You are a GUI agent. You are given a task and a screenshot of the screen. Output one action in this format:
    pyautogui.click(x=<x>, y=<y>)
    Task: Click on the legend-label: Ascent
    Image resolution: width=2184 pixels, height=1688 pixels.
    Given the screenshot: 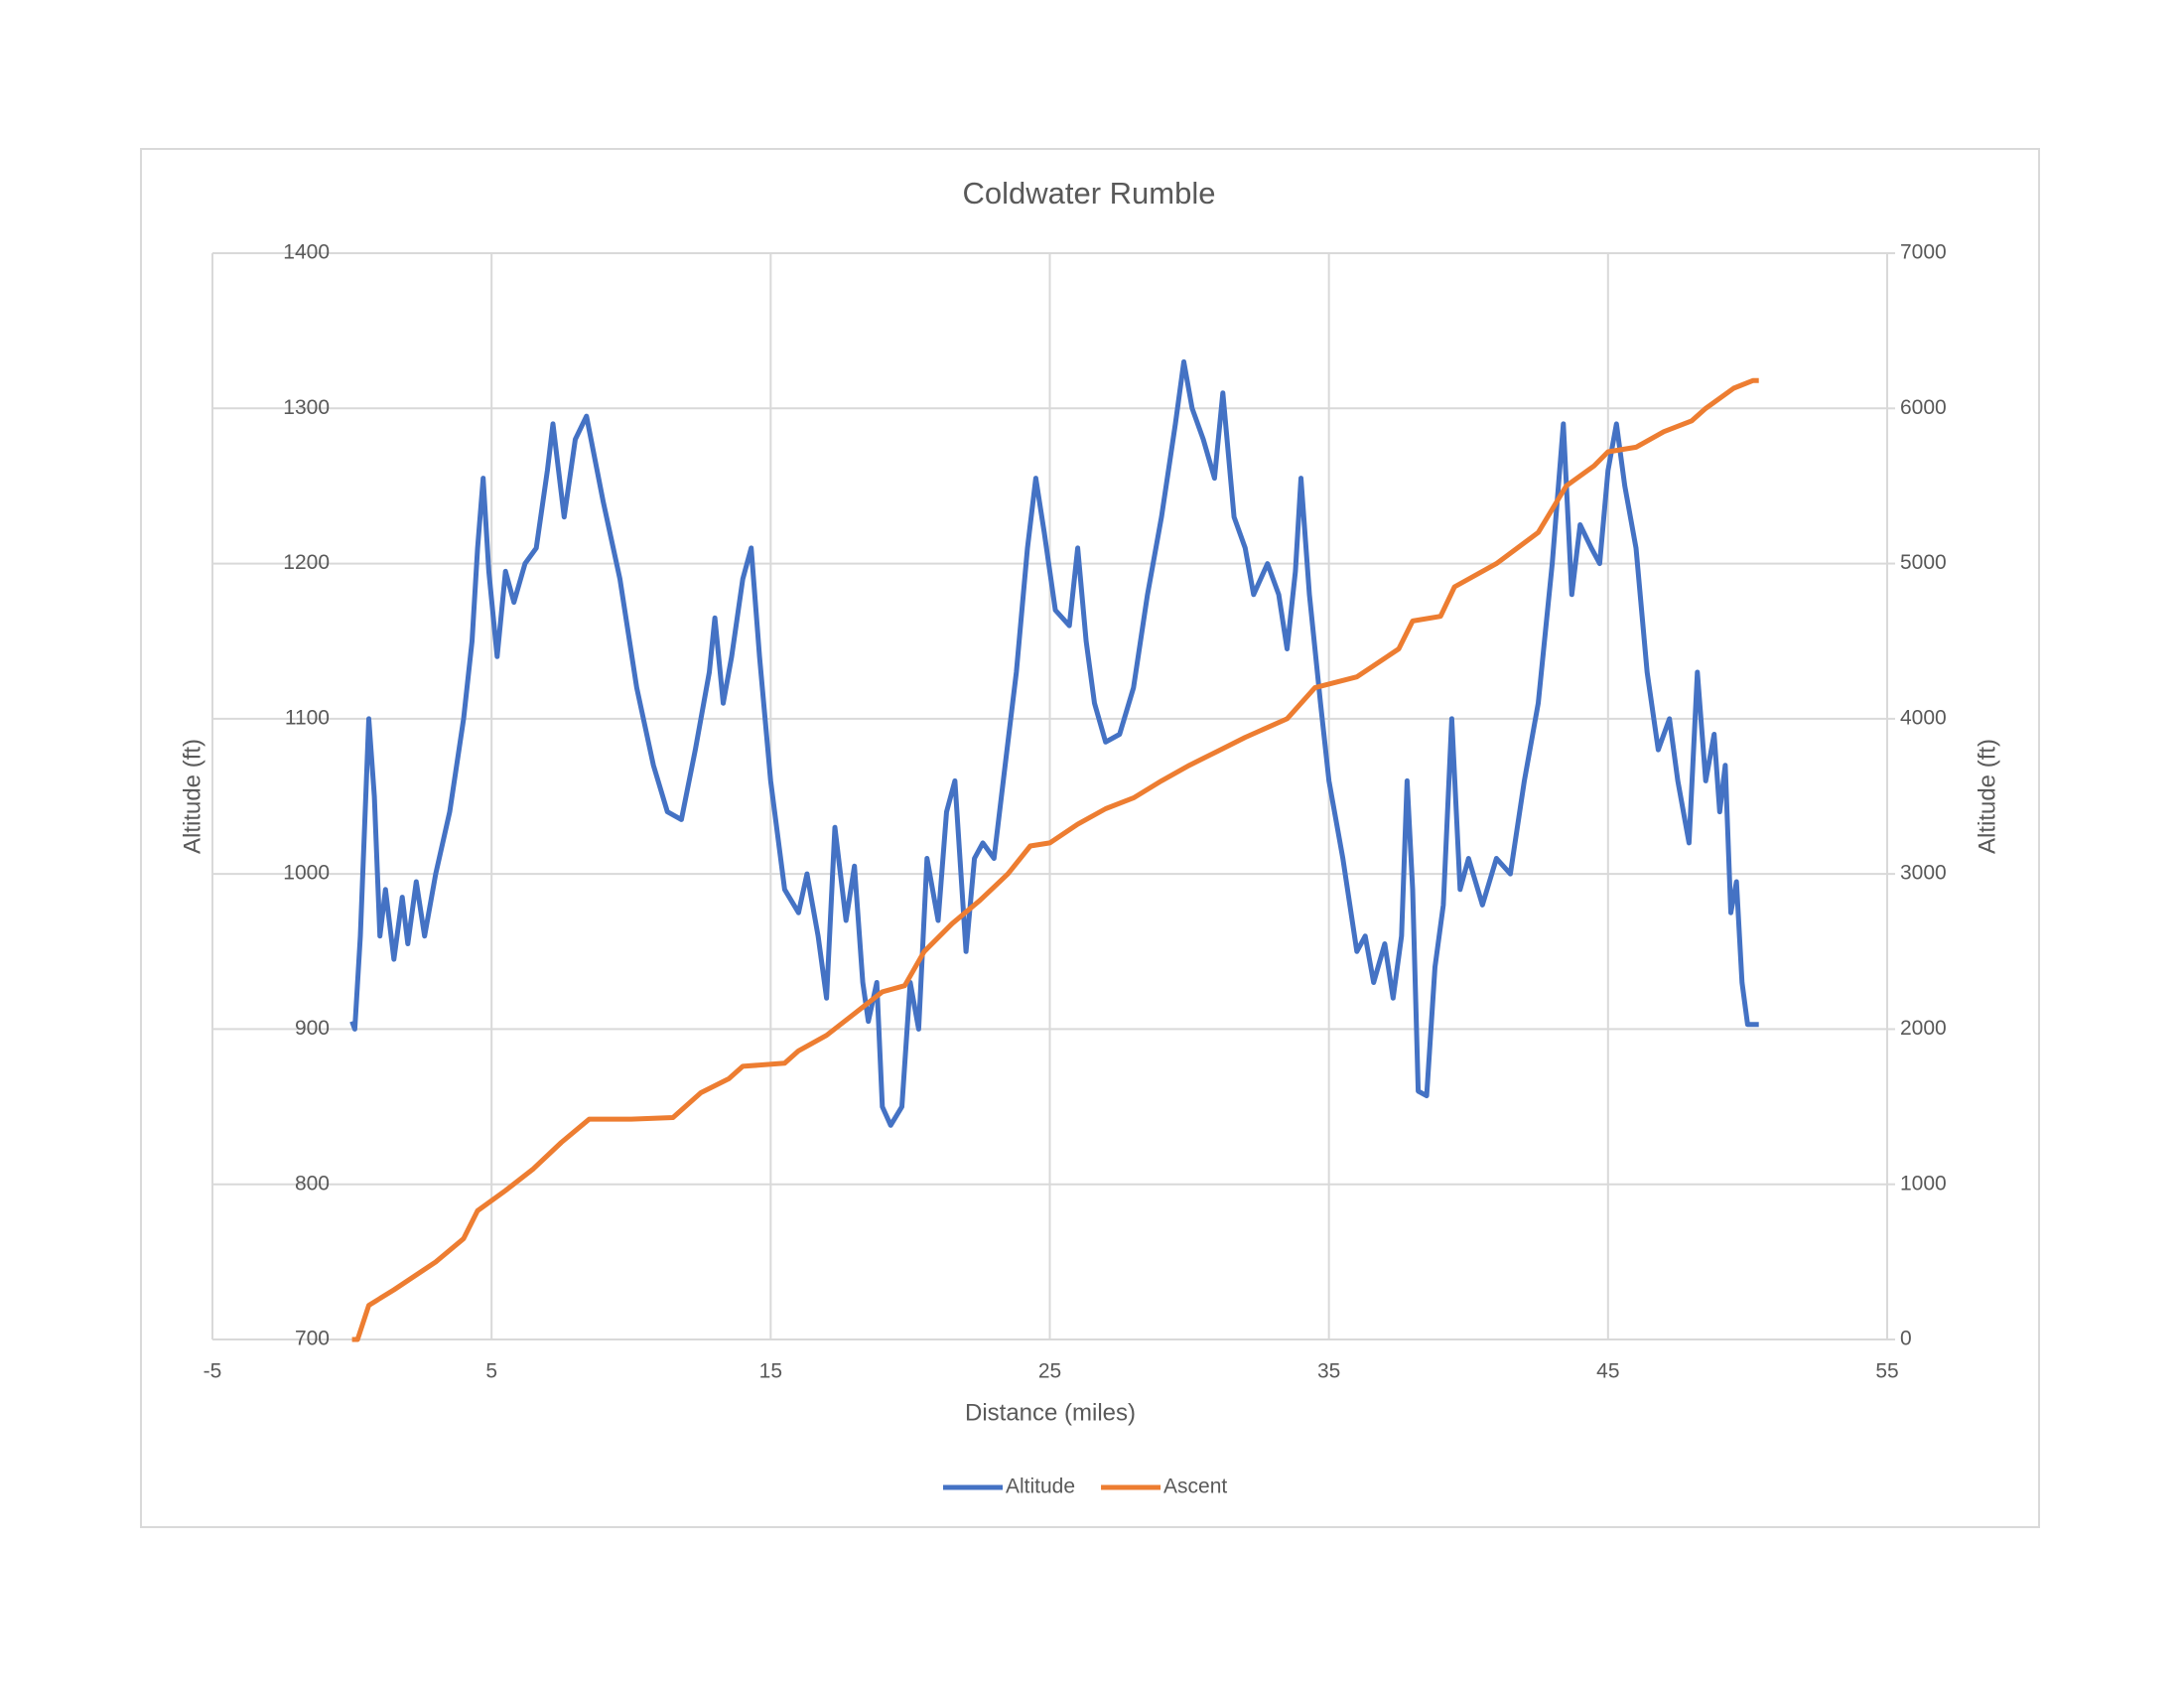 What is the action you would take?
    pyautogui.click(x=1195, y=1487)
    